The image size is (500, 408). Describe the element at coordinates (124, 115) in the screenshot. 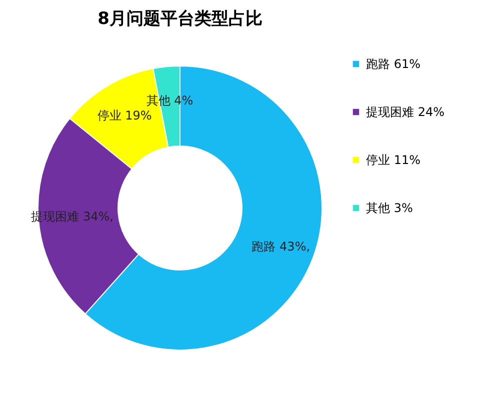

I see `data-label: 停业 19%` at that location.